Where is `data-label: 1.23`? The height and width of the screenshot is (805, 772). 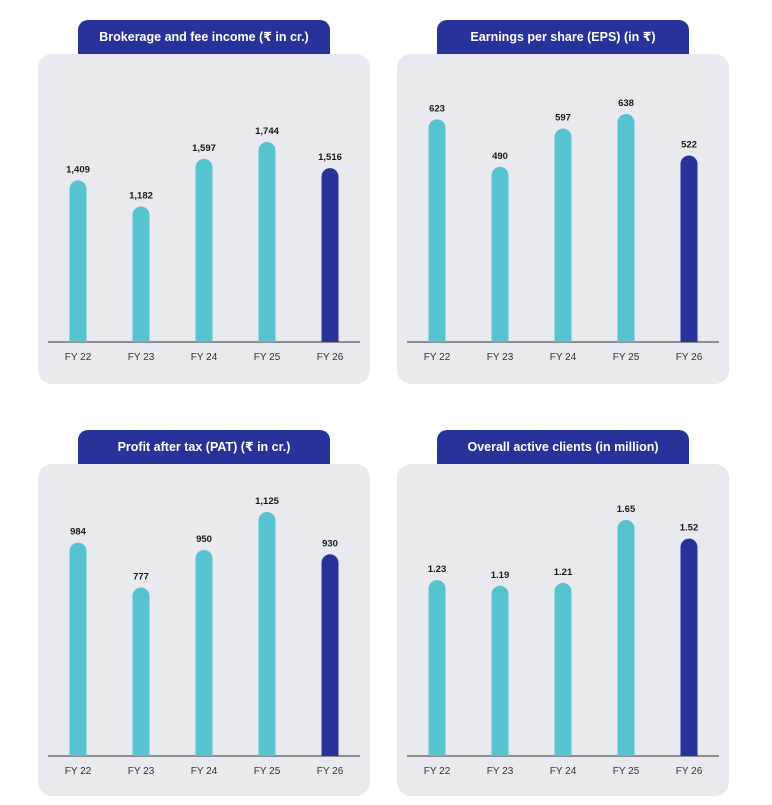 data-label: 1.23 is located at coordinates (437, 569).